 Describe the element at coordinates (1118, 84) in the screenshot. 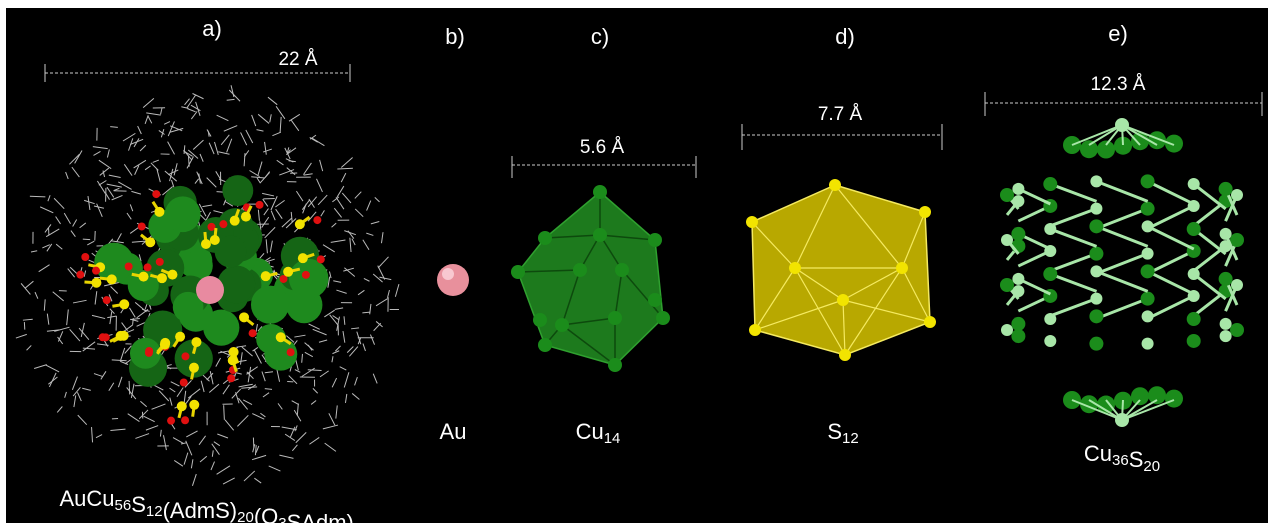

I see `dimension: 12.3 Å` at that location.